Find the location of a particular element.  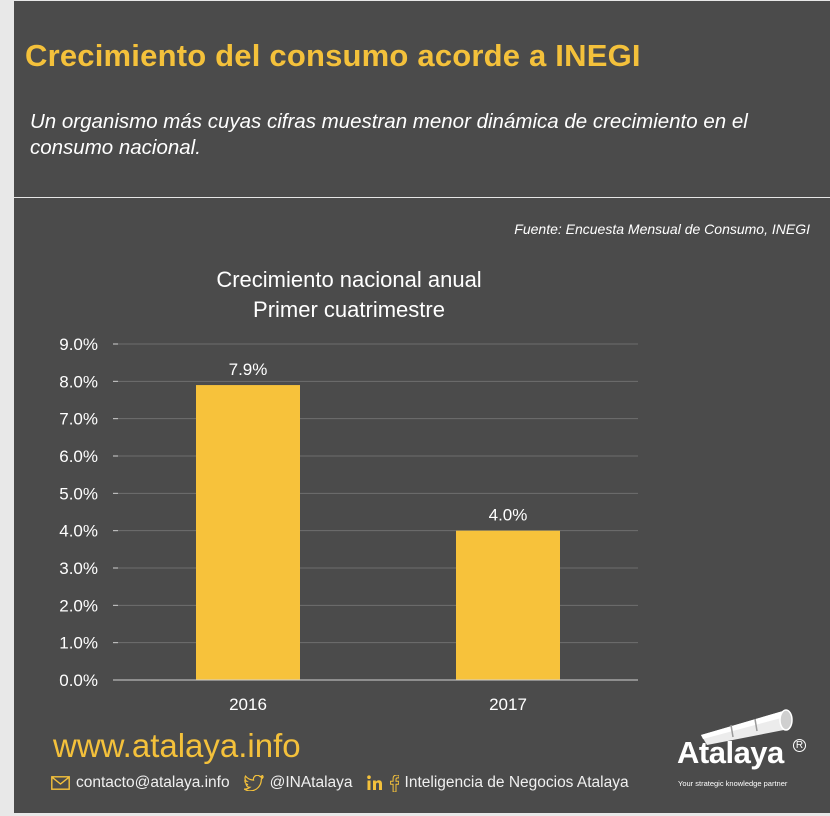

mail-icon is located at coordinates (60, 783).